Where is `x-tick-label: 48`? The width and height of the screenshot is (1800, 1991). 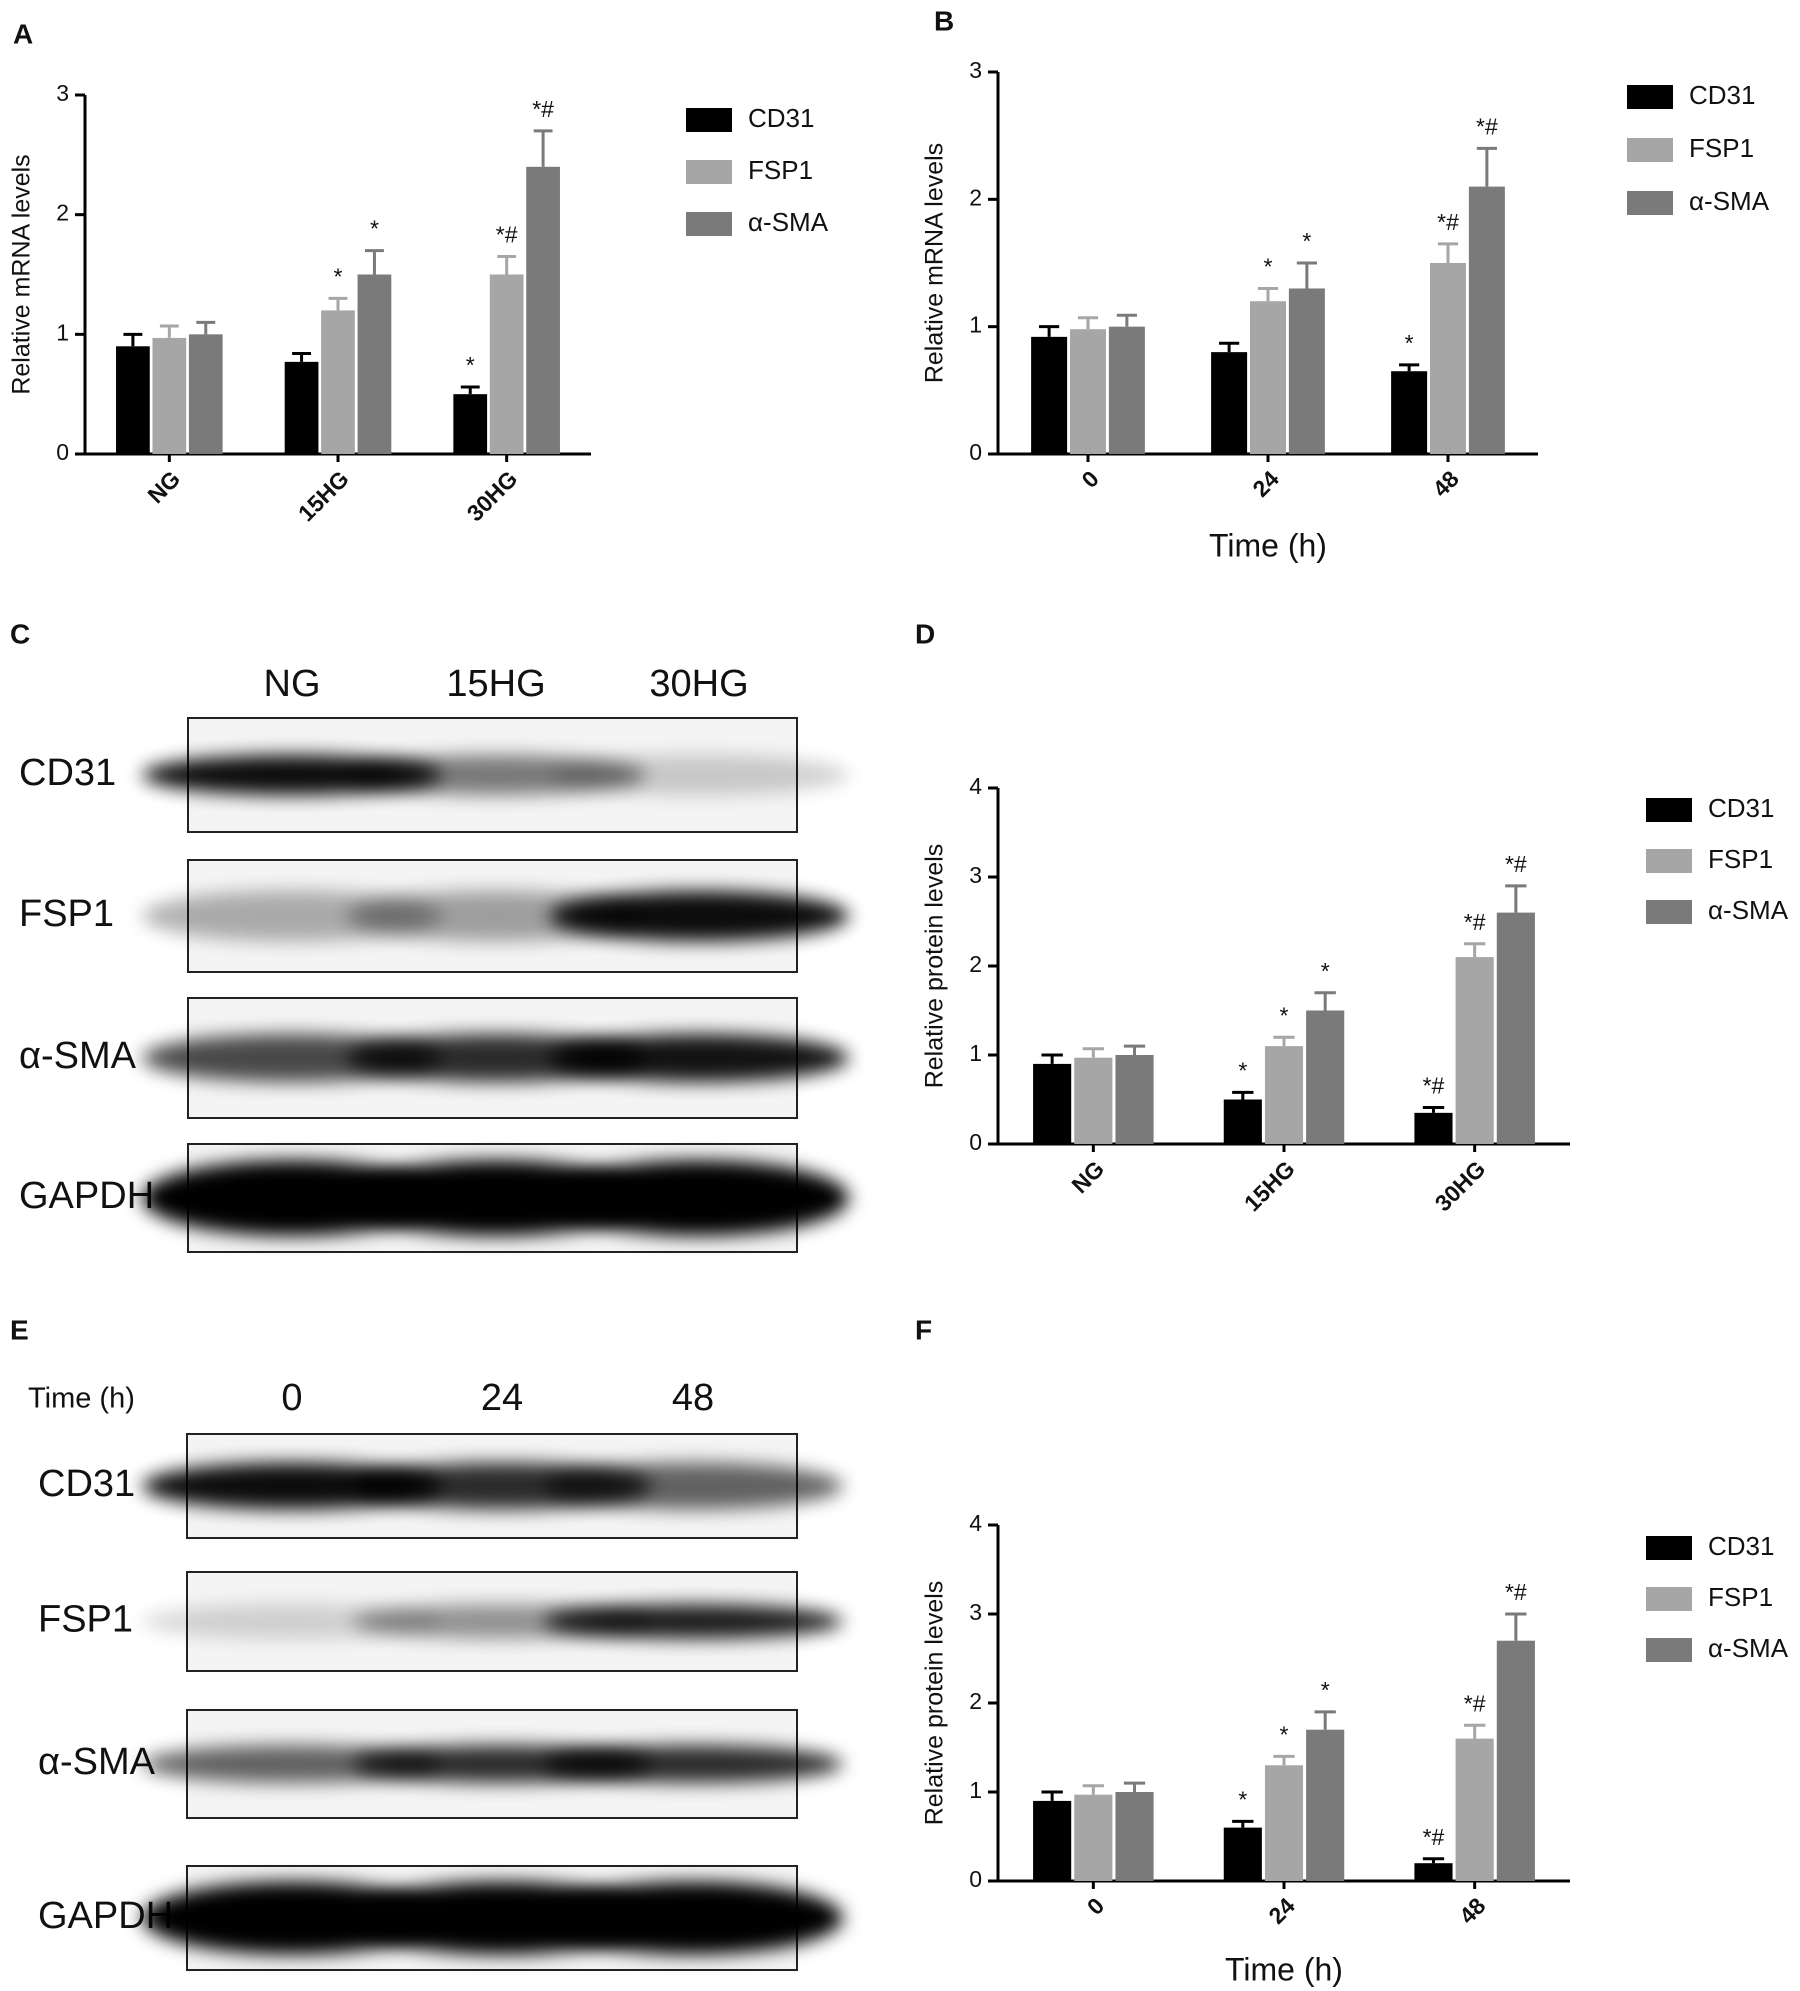 x-tick-label: 48 is located at coordinates (1445, 483).